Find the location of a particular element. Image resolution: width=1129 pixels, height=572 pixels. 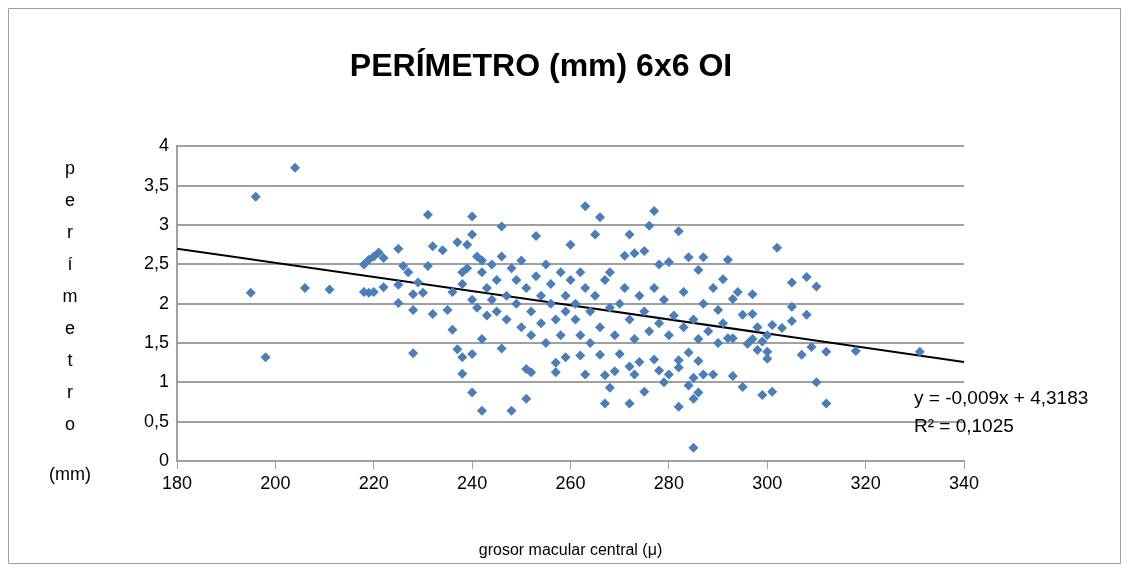

y-tick-label: 3,5 is located at coordinates (156, 184).